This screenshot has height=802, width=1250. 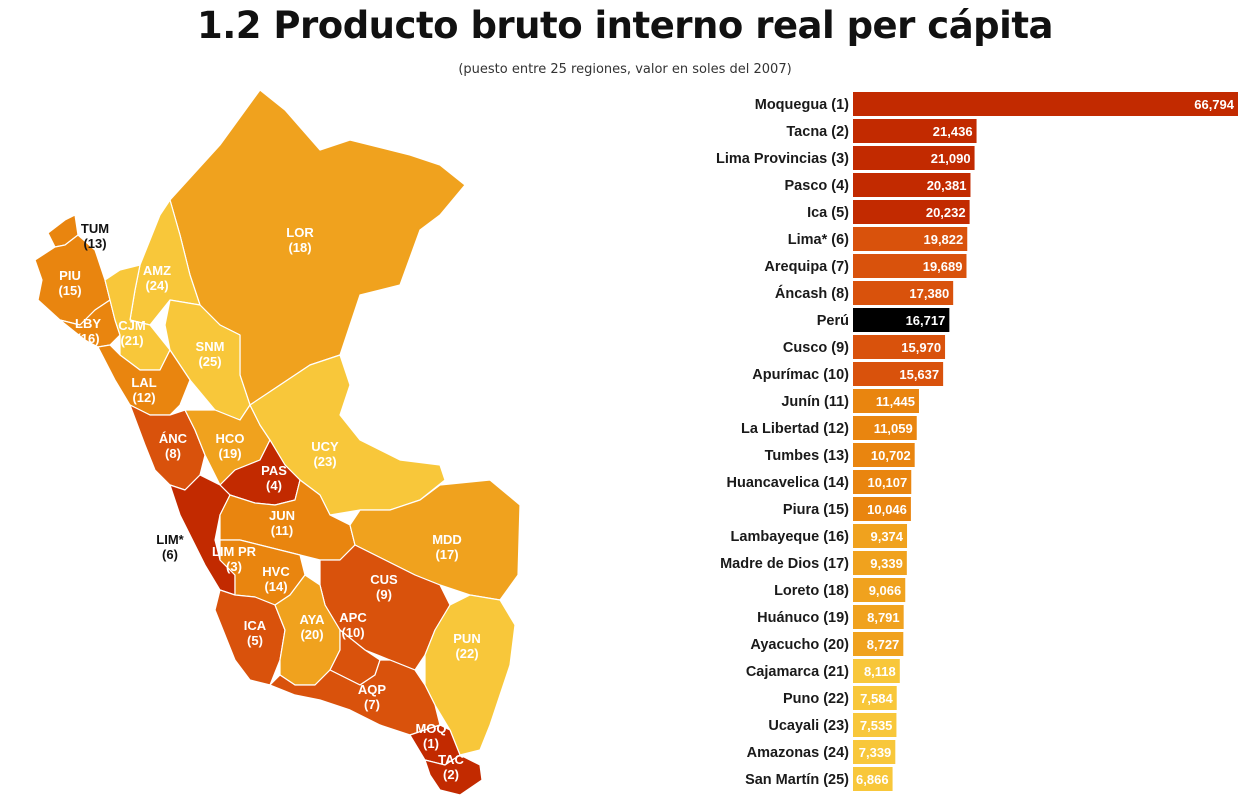 I want to click on map-region-code: APC, so click(x=353, y=617).